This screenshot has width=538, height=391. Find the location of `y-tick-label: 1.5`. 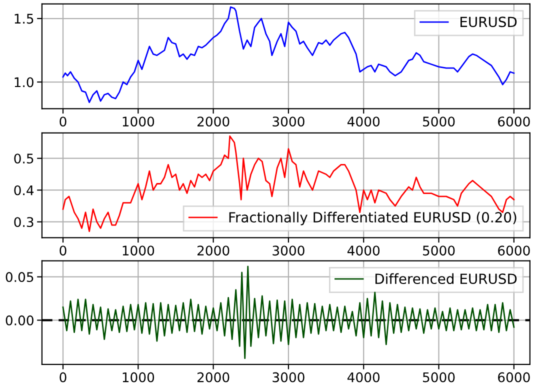

y-tick-label: 1.5 is located at coordinates (24, 19).